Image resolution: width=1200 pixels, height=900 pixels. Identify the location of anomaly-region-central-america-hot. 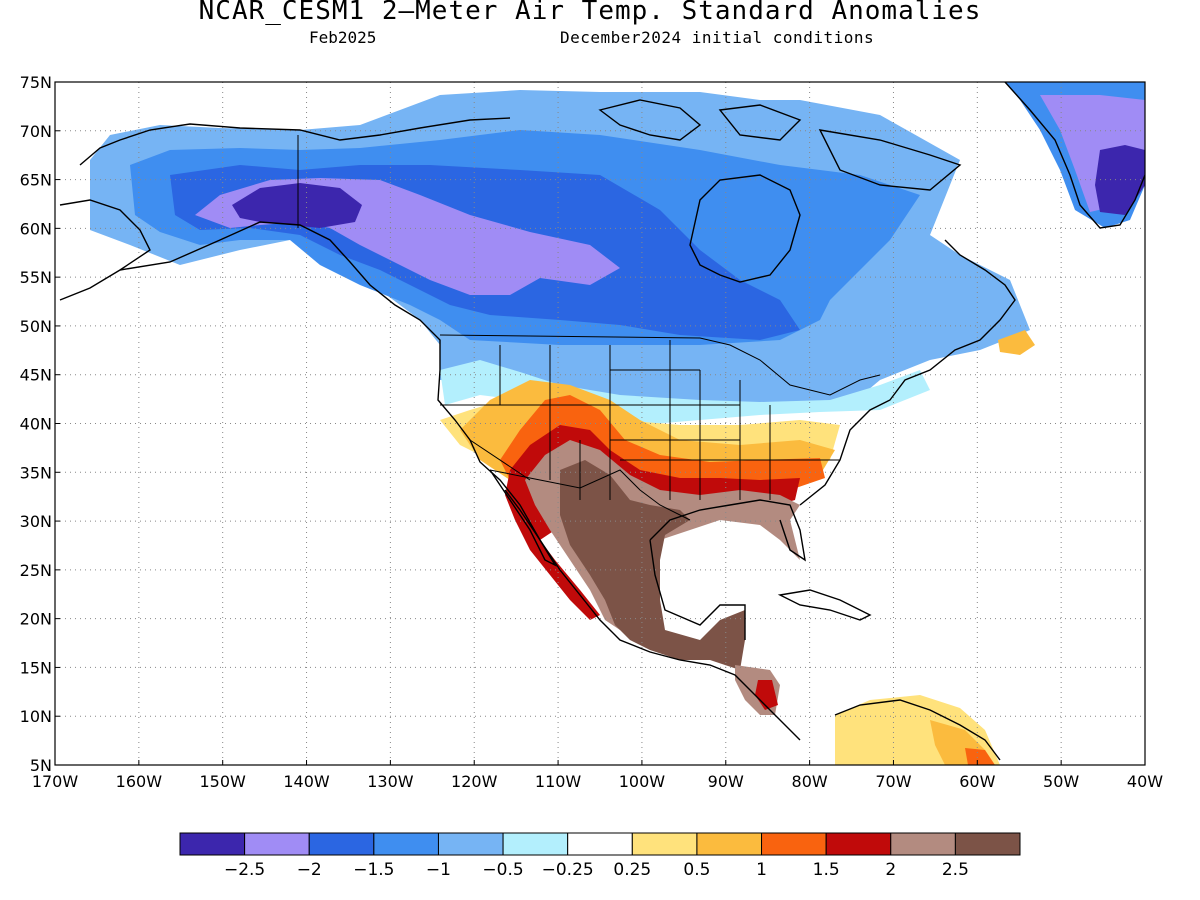
(766, 695).